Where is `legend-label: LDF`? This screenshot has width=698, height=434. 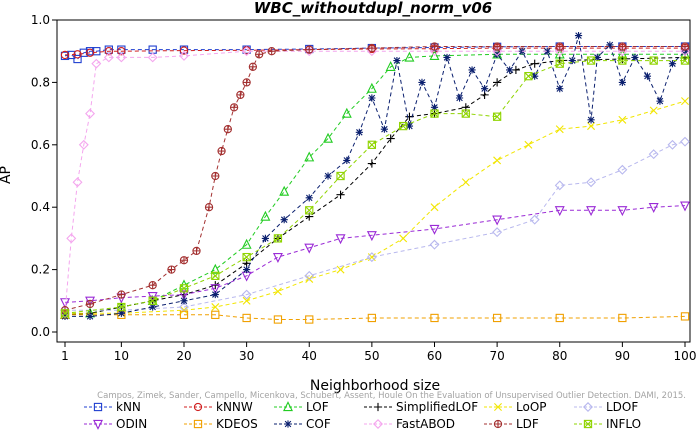 legend-label: LDF is located at coordinates (527, 424).